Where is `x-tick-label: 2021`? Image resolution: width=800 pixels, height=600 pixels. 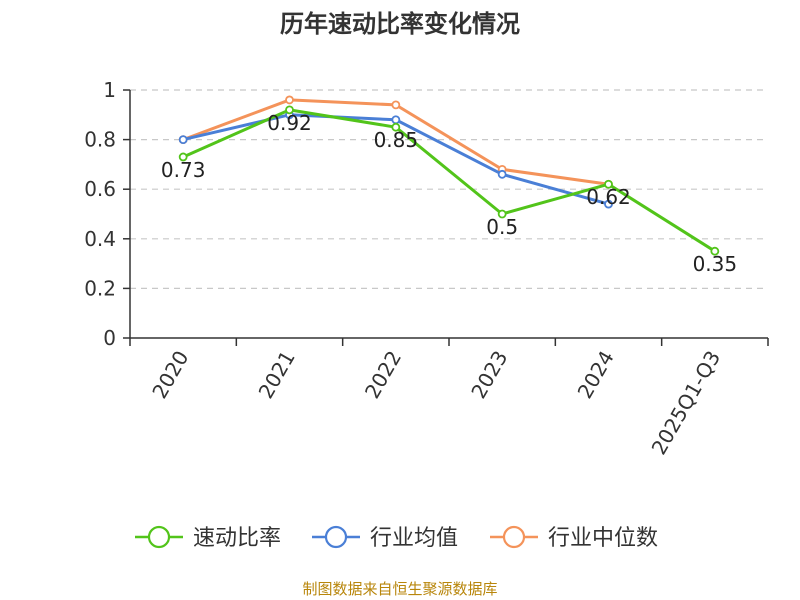
x-tick-label: 2021 is located at coordinates (277, 375).